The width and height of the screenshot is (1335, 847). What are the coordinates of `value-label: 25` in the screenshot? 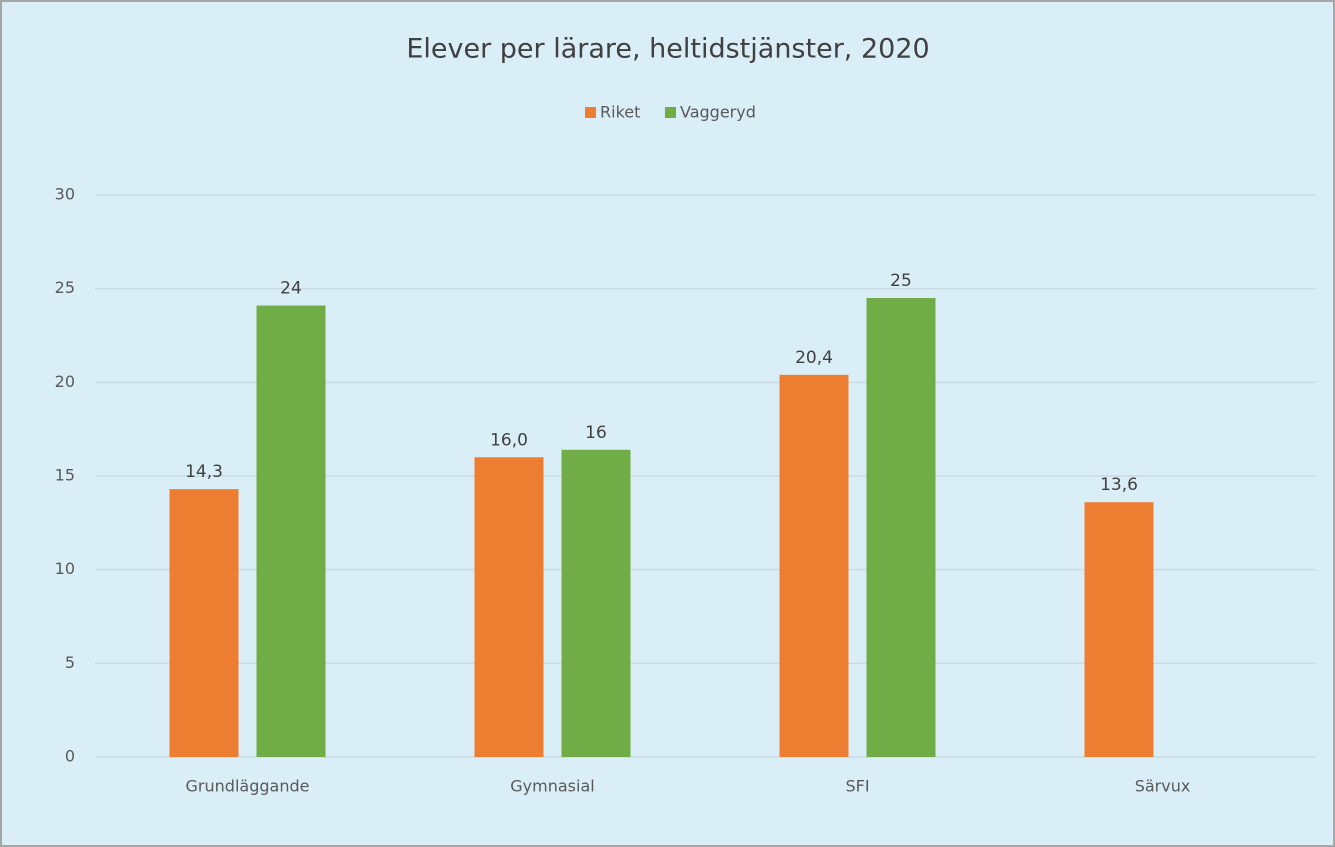 It's located at (901, 281).